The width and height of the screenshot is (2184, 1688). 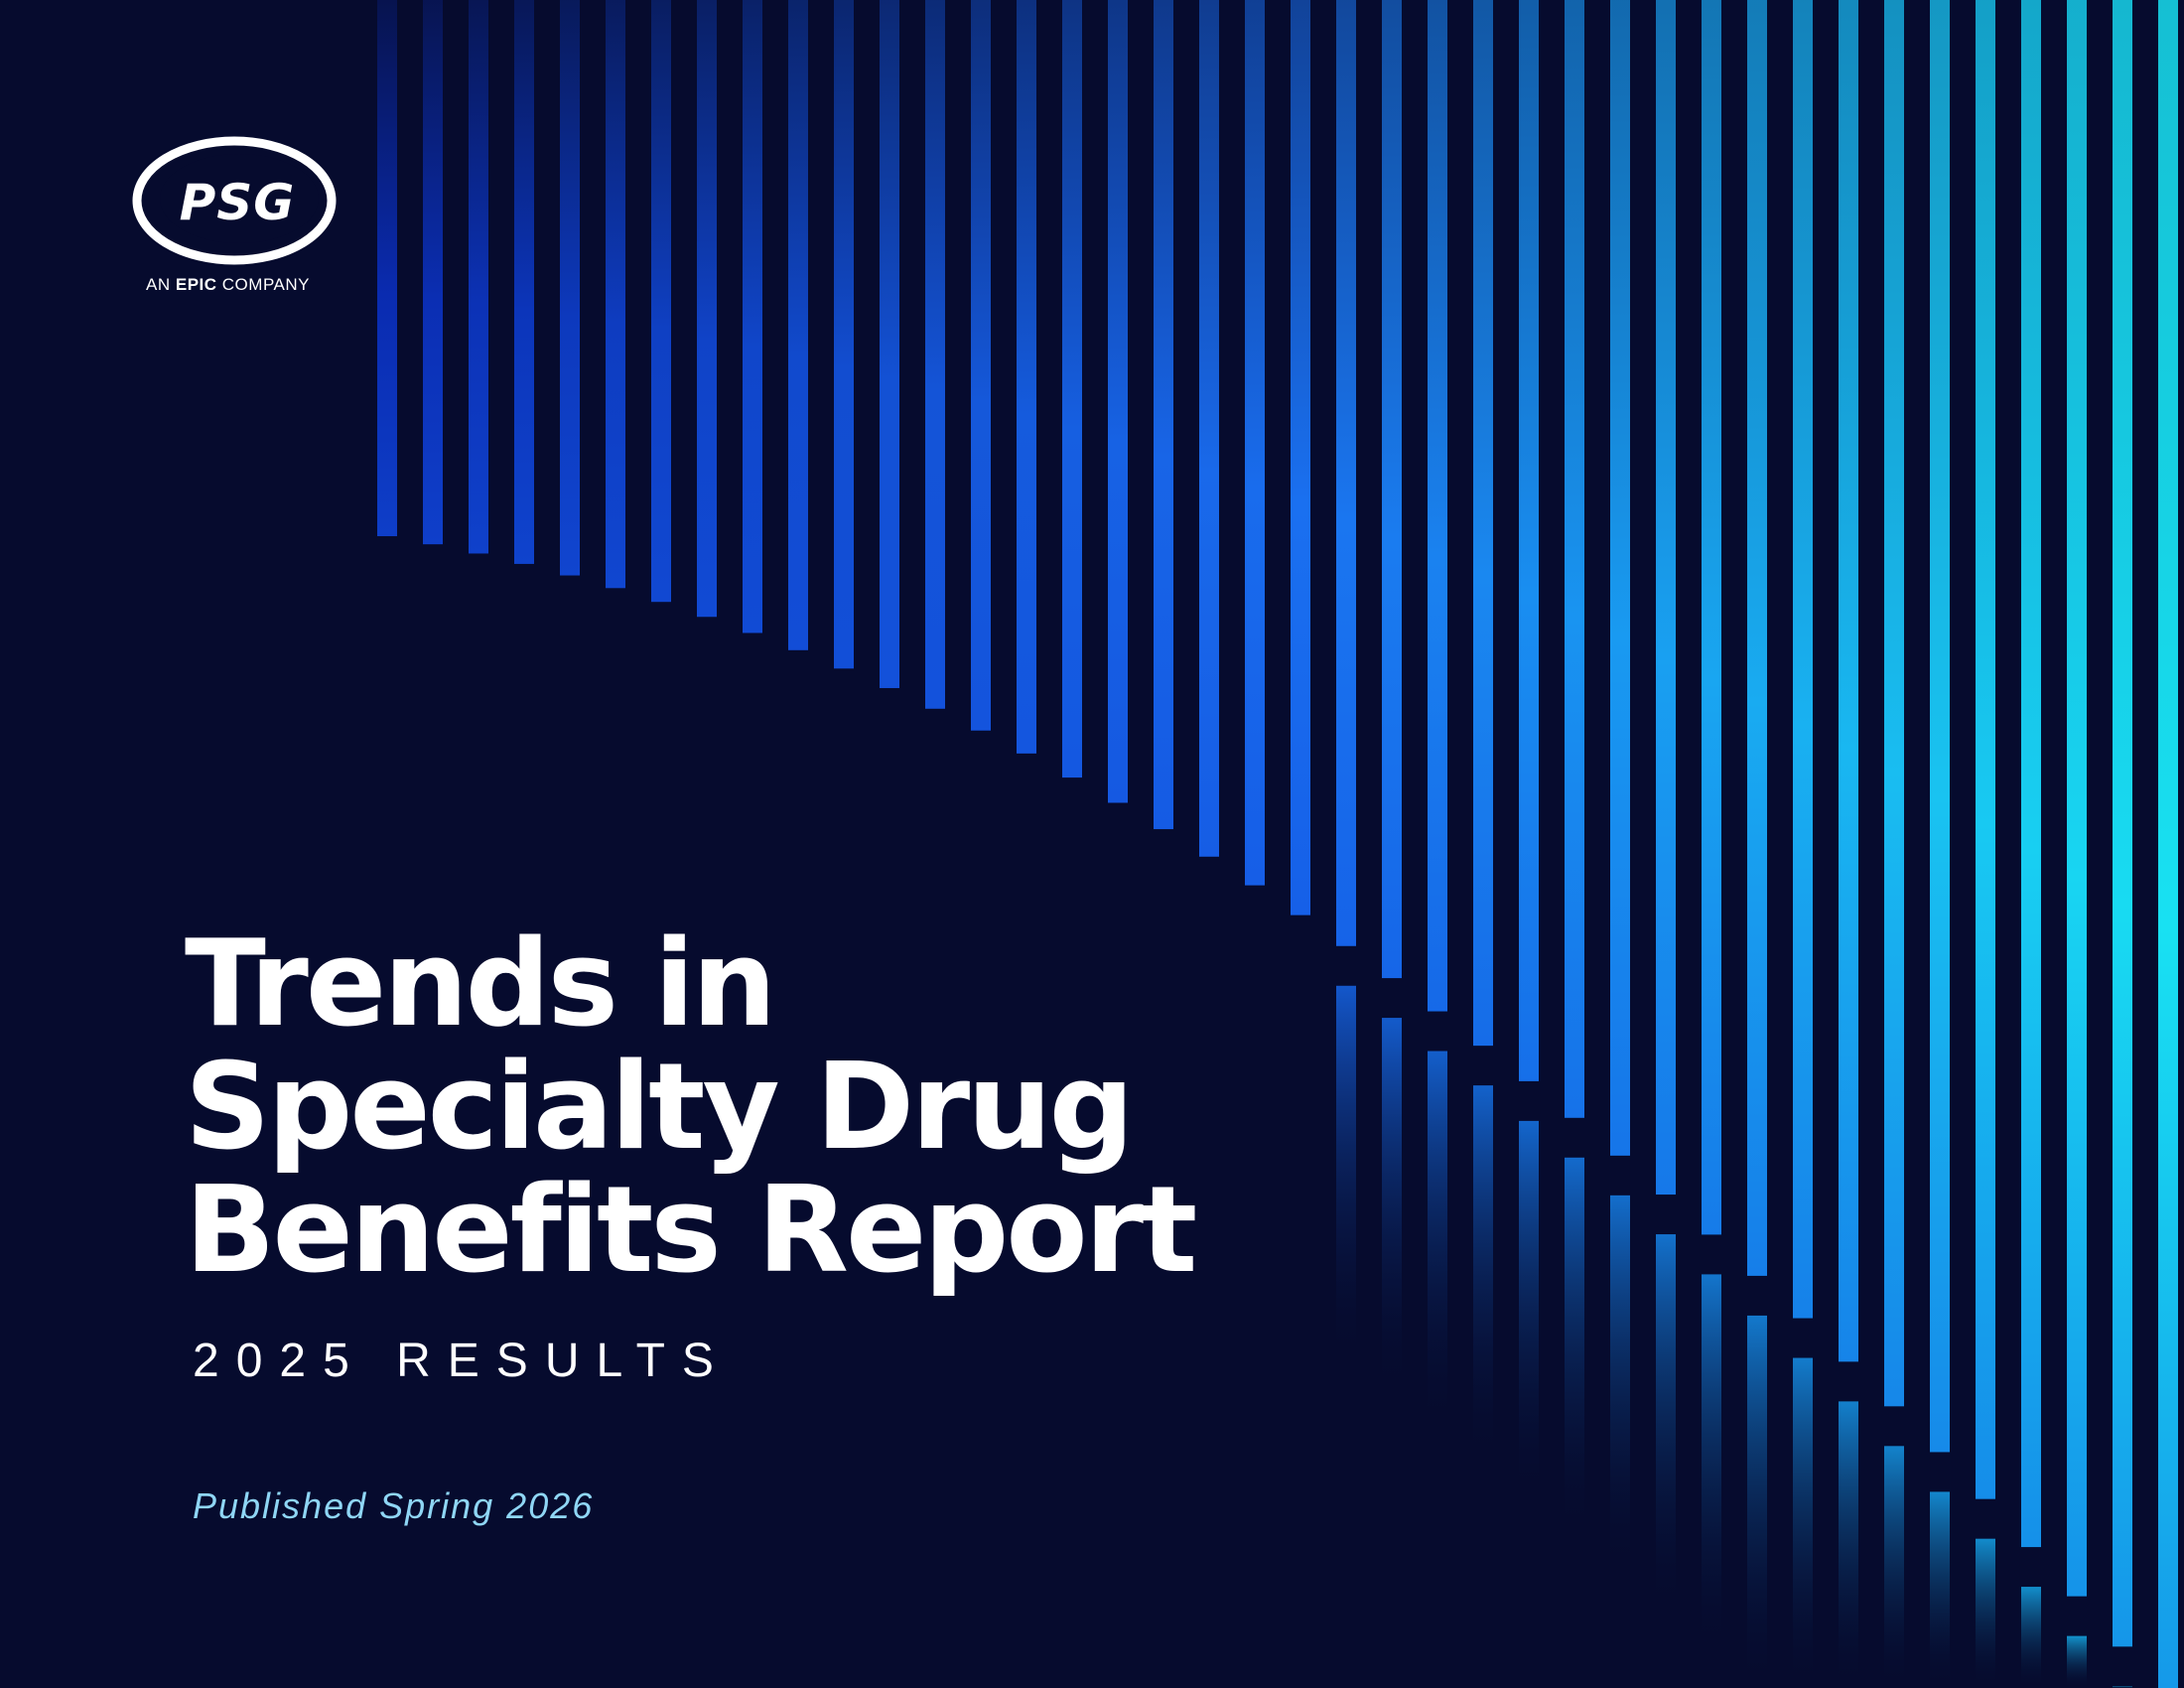 I want to click on title-line-3: Benefits Report, so click(x=691, y=1231).